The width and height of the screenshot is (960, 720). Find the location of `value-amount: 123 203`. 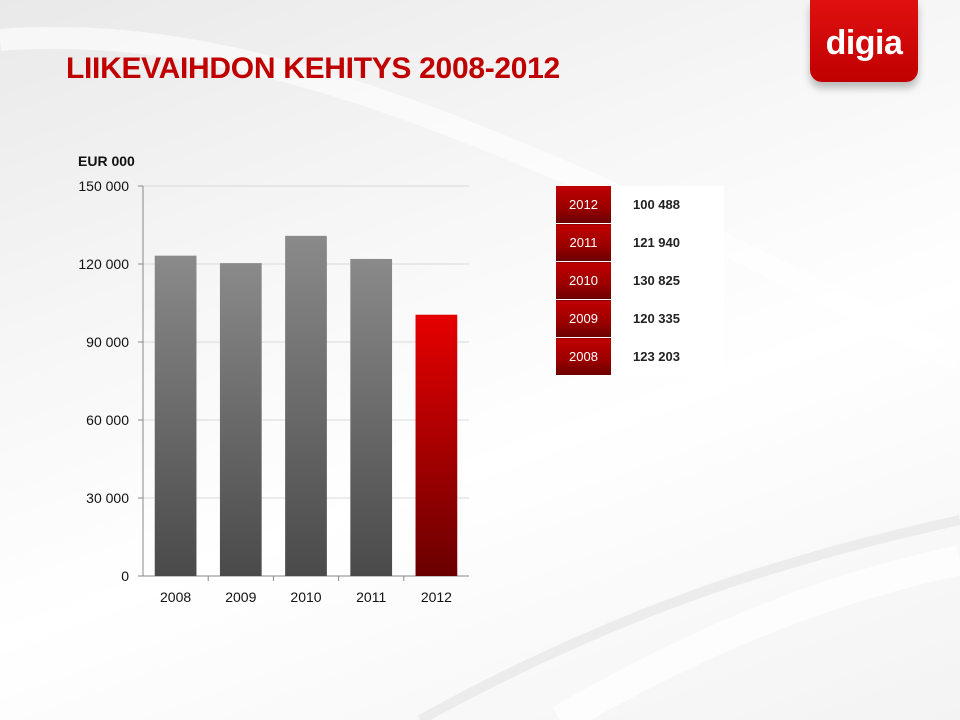

value-amount: 123 203 is located at coordinates (667, 356).